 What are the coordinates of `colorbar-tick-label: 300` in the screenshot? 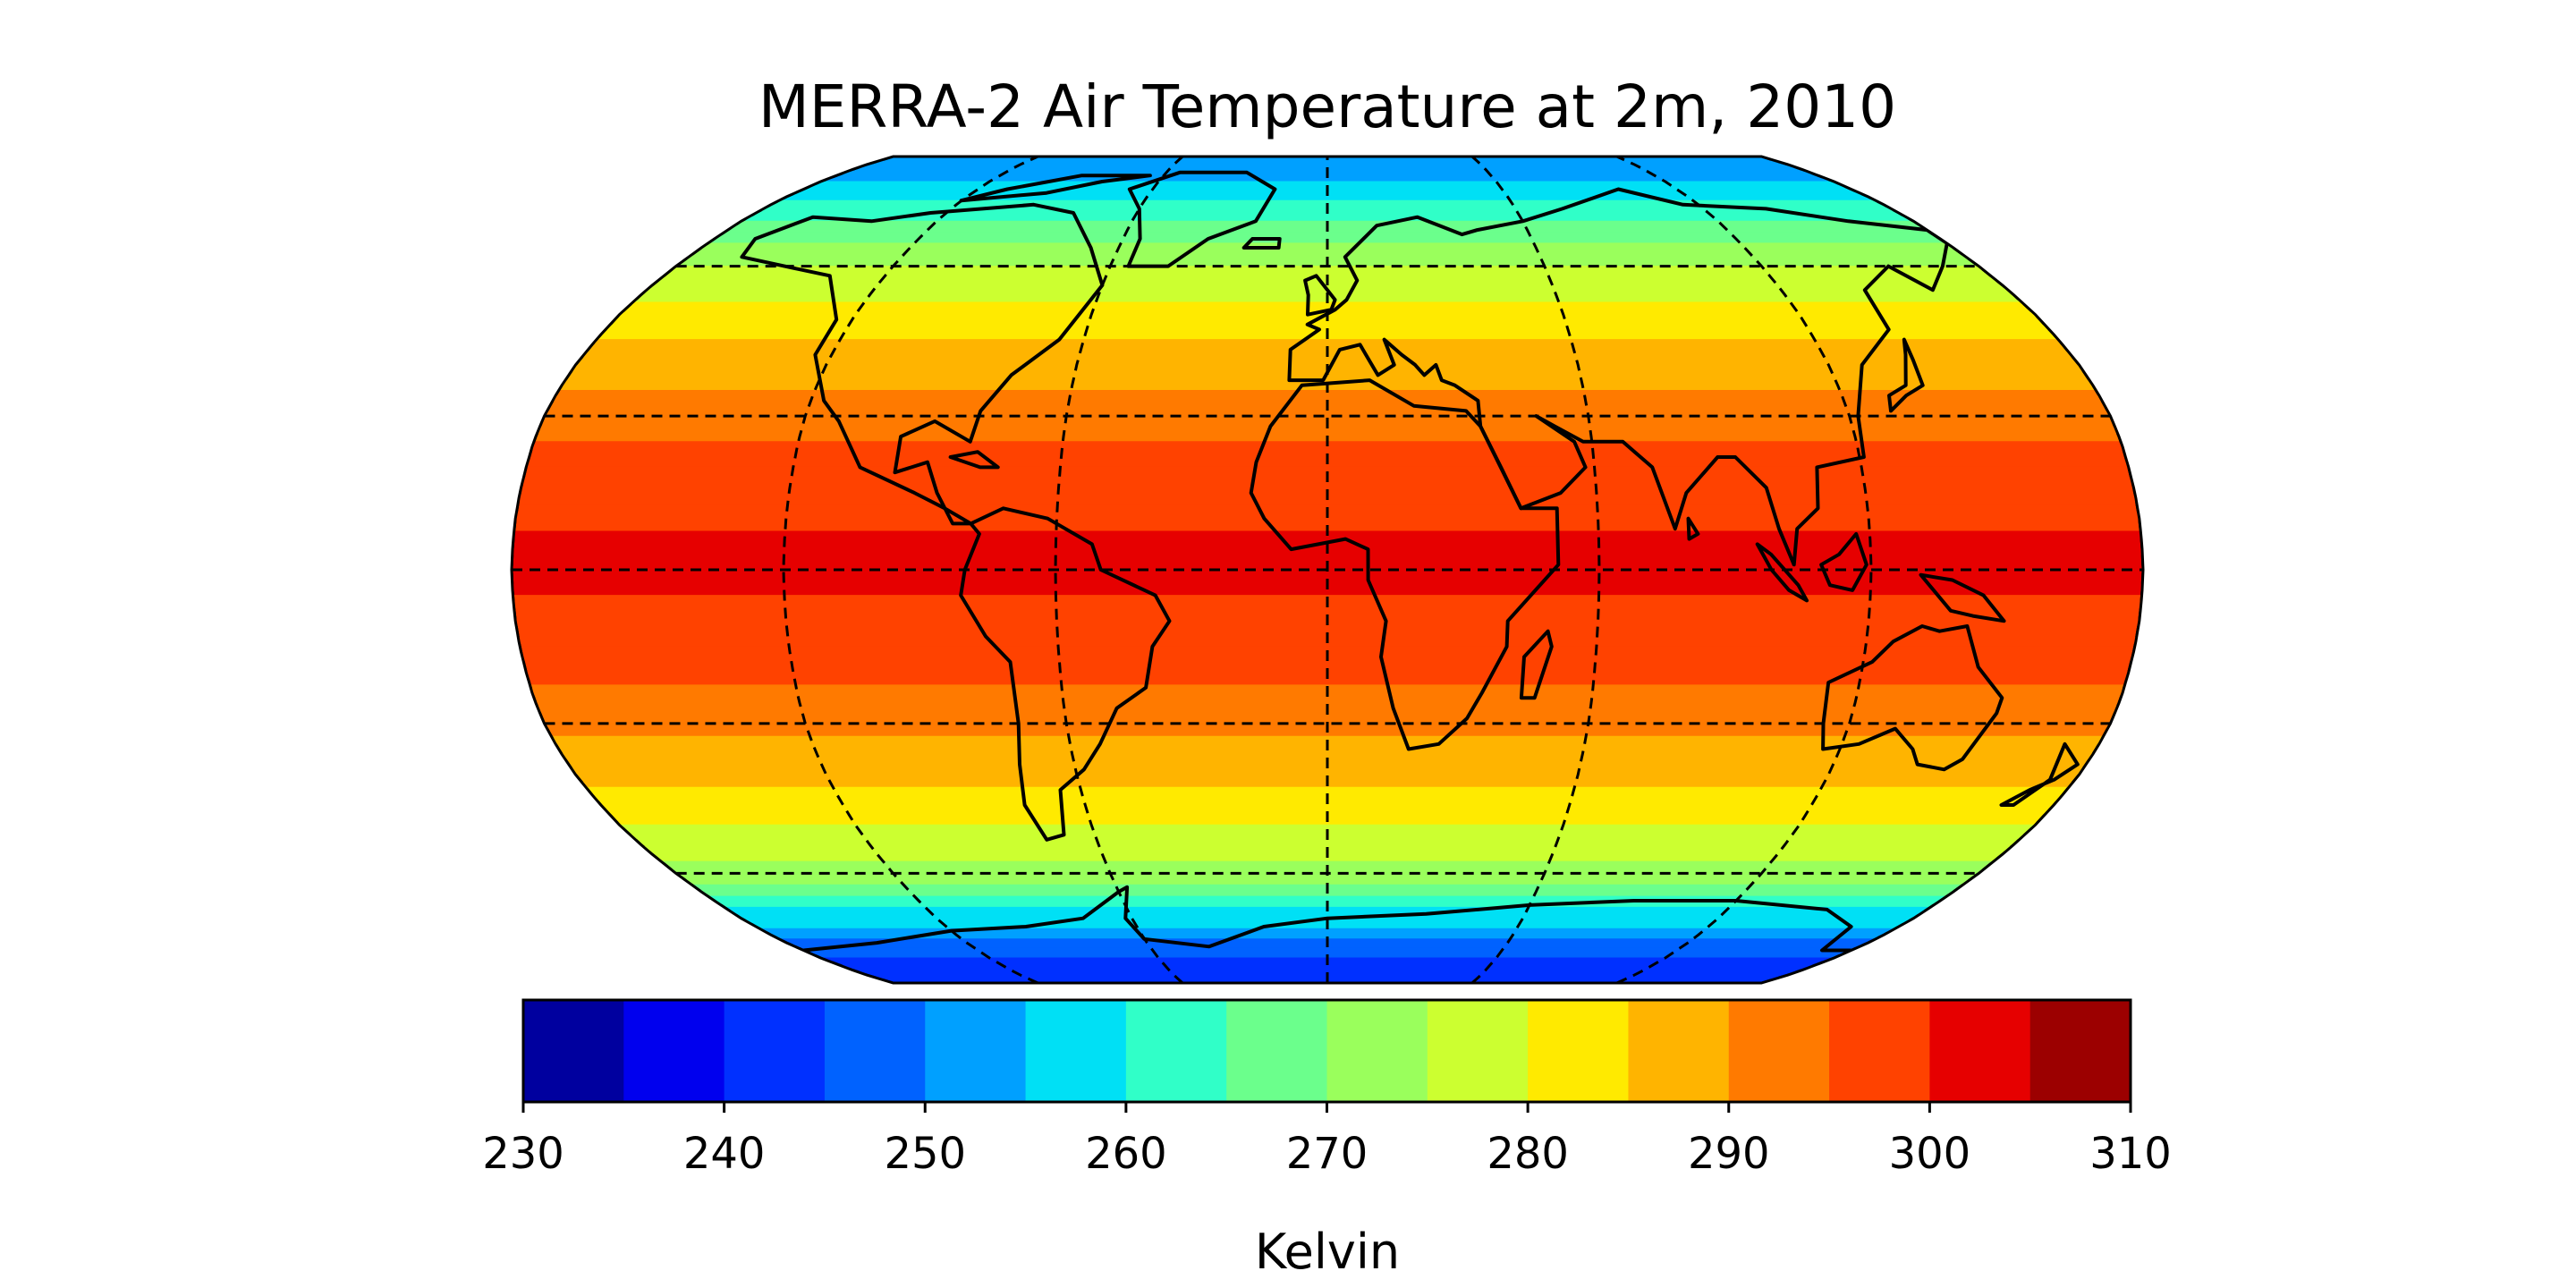 It's located at (1930, 1154).